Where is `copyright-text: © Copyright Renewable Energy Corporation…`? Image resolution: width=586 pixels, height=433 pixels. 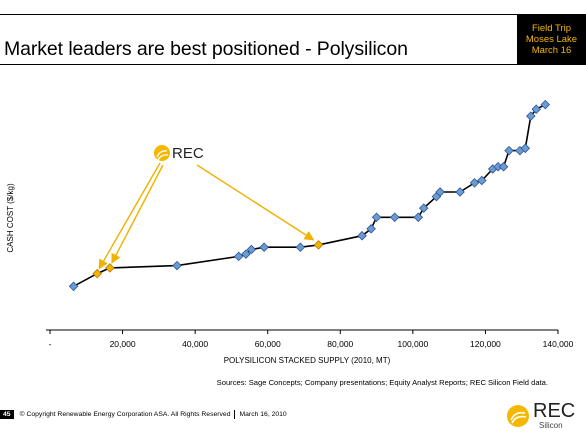 copyright-text: © Copyright Renewable Energy Corporation… is located at coordinates (125, 414).